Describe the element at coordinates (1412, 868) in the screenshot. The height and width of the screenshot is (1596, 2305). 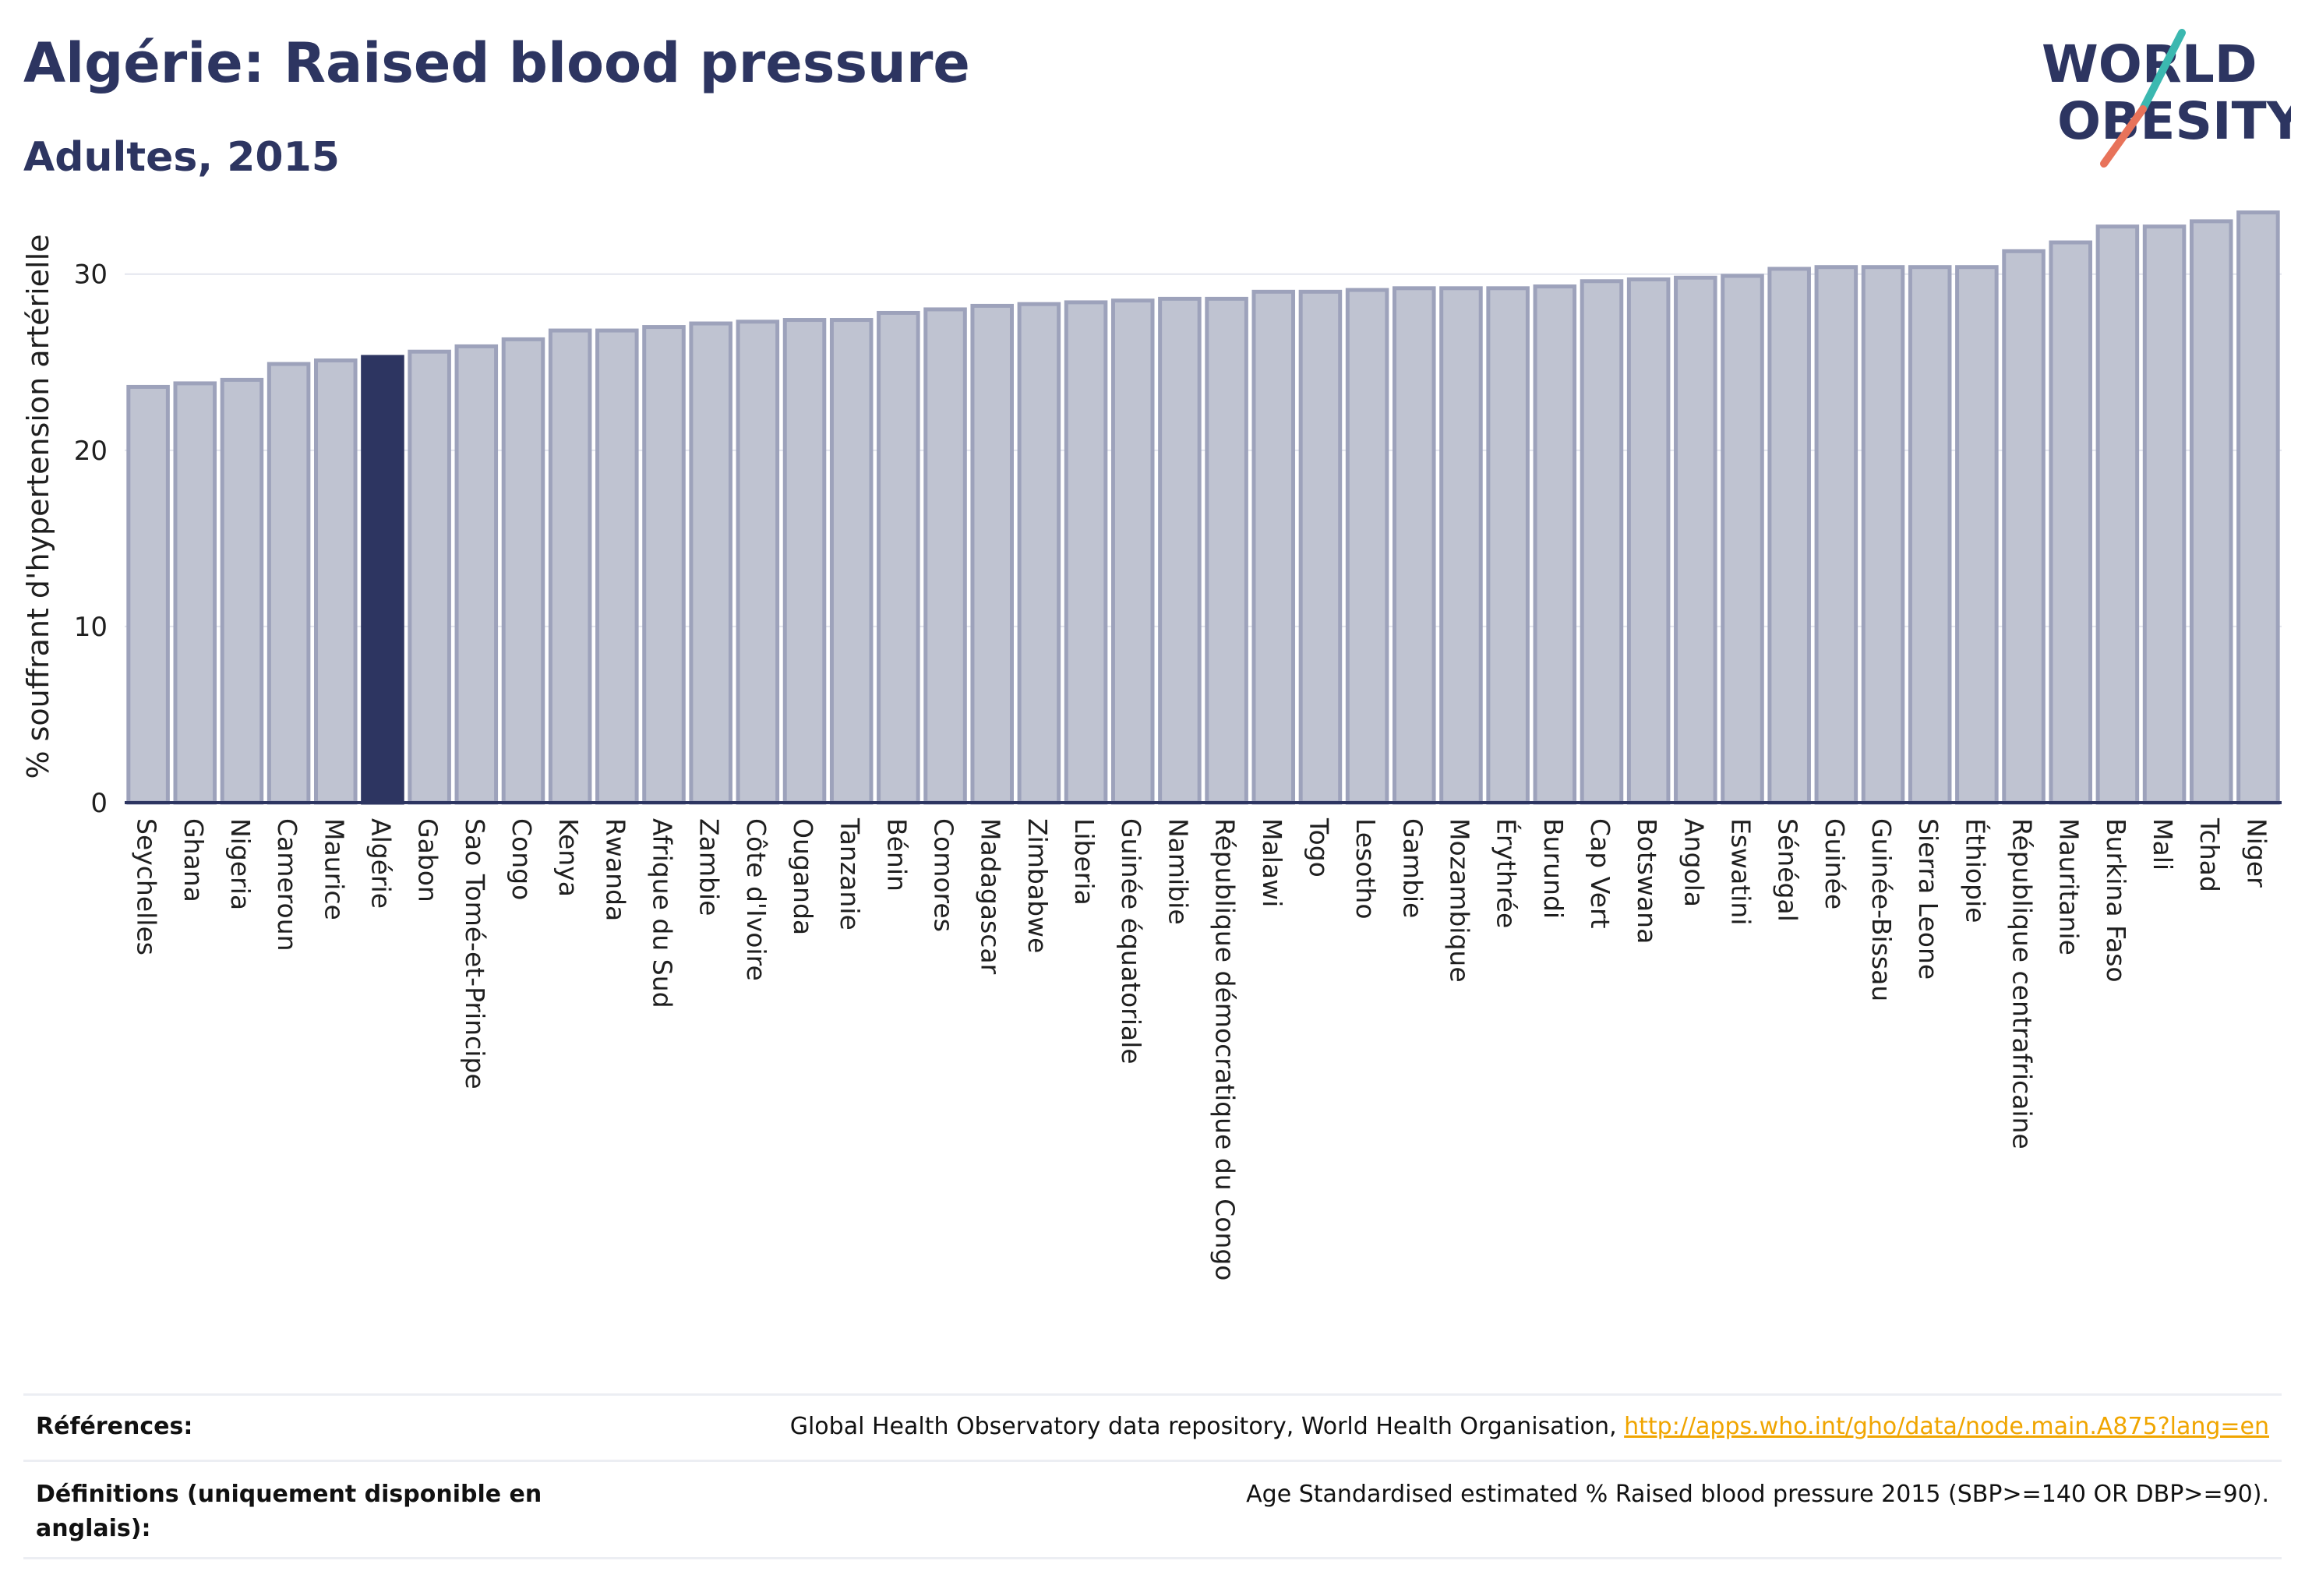
I see `x-tick-label: Gambie` at that location.